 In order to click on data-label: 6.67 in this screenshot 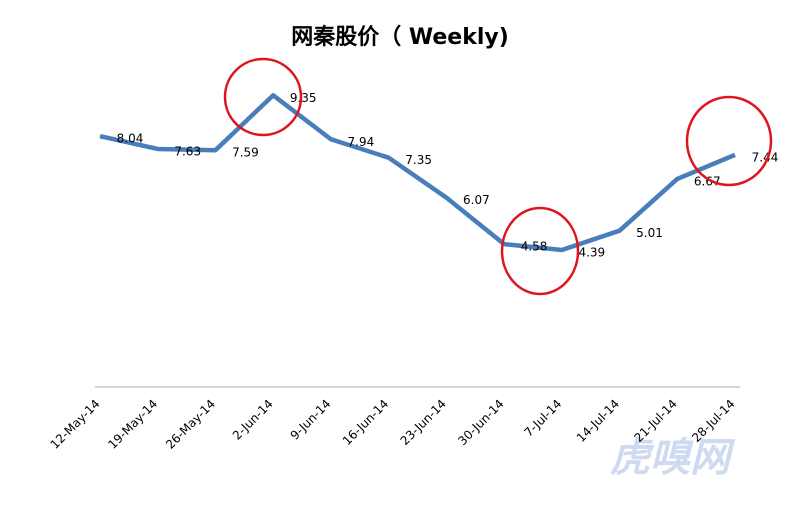, I will do `click(707, 181)`.